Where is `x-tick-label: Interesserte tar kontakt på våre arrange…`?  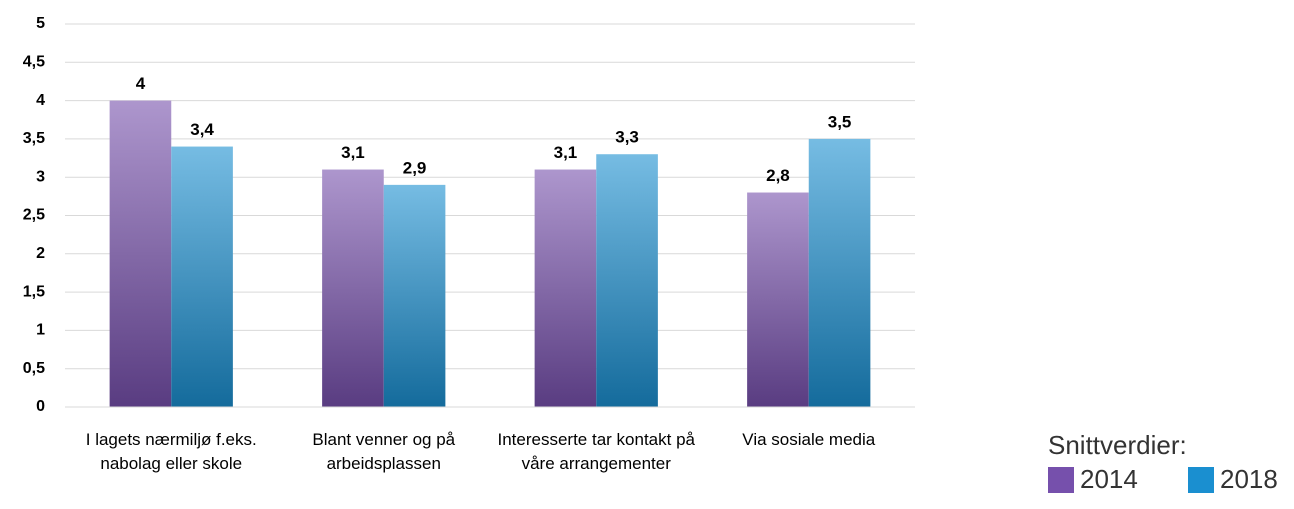 x-tick-label: Interesserte tar kontakt på våre arrange… is located at coordinates (596, 451).